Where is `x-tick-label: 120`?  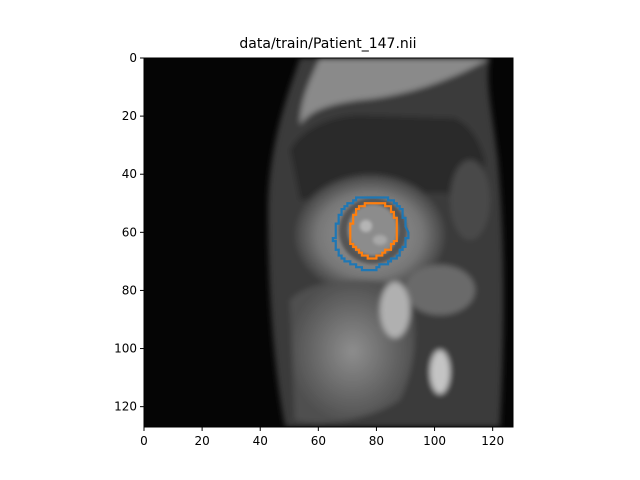 x-tick-label: 120 is located at coordinates (492, 441).